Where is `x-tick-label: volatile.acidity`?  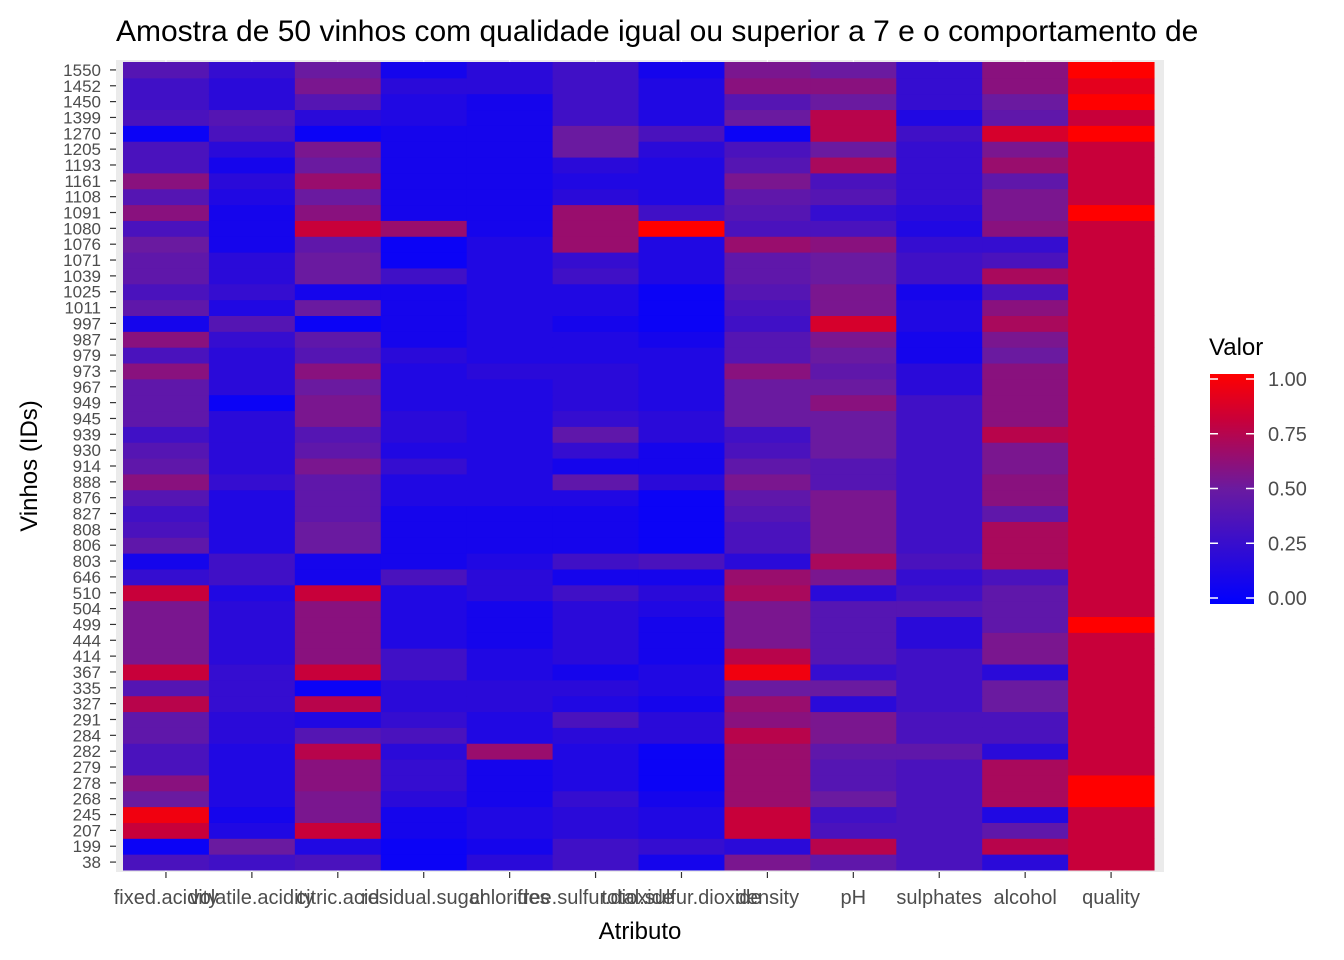
x-tick-label: volatile.acidity is located at coordinates (252, 898).